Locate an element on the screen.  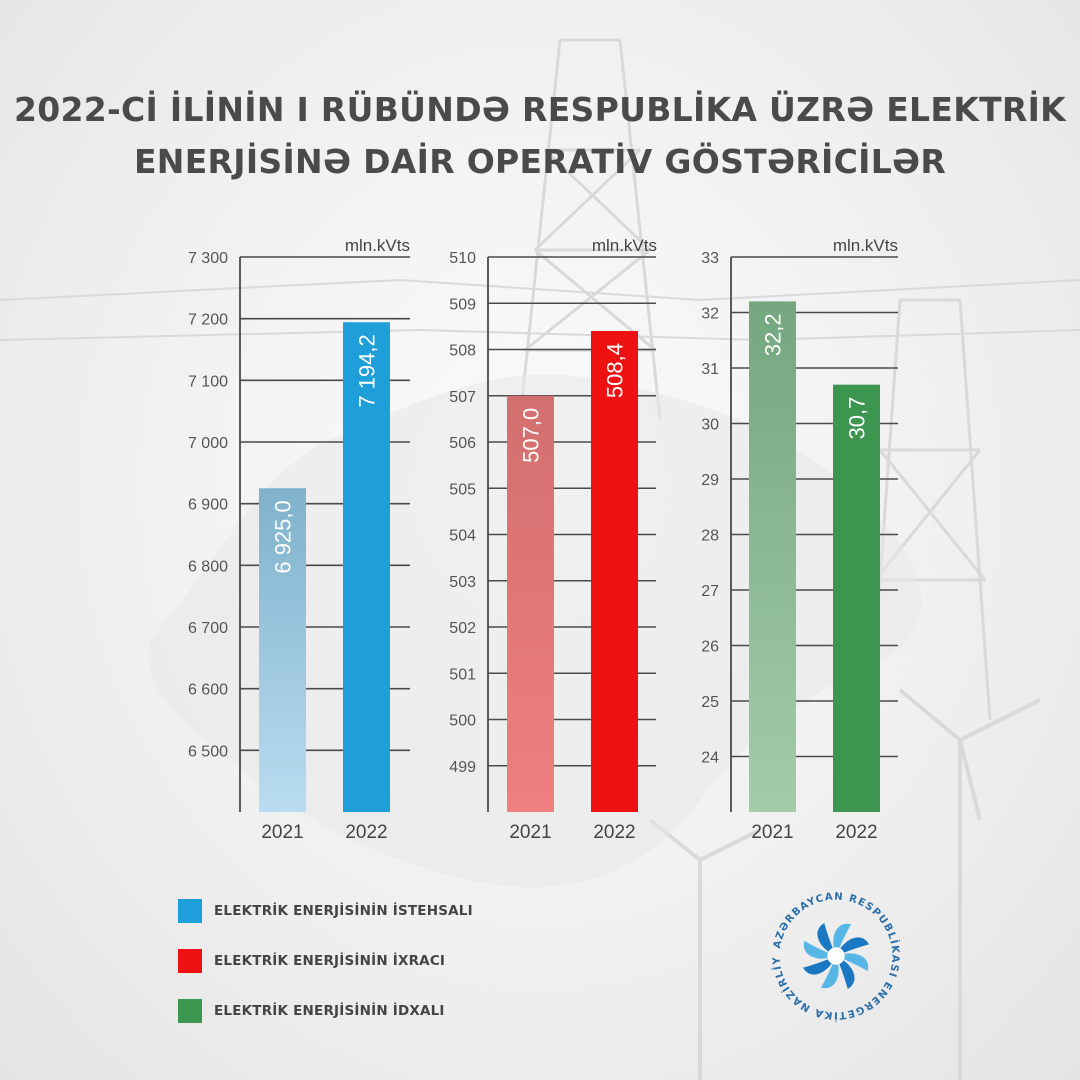
y-tick-label: 6 700 is located at coordinates (208, 628).